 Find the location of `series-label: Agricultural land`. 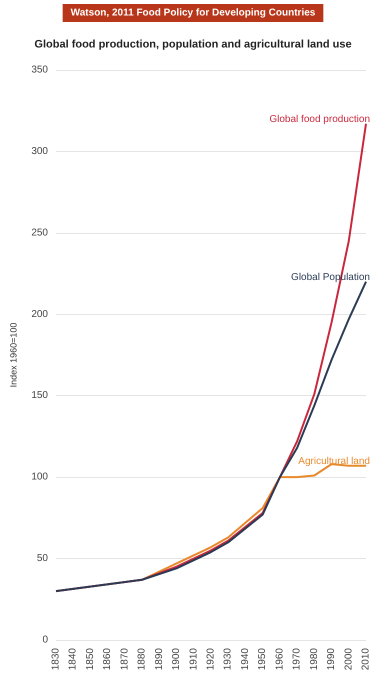

series-label: Agricultural land is located at coordinates (334, 462).